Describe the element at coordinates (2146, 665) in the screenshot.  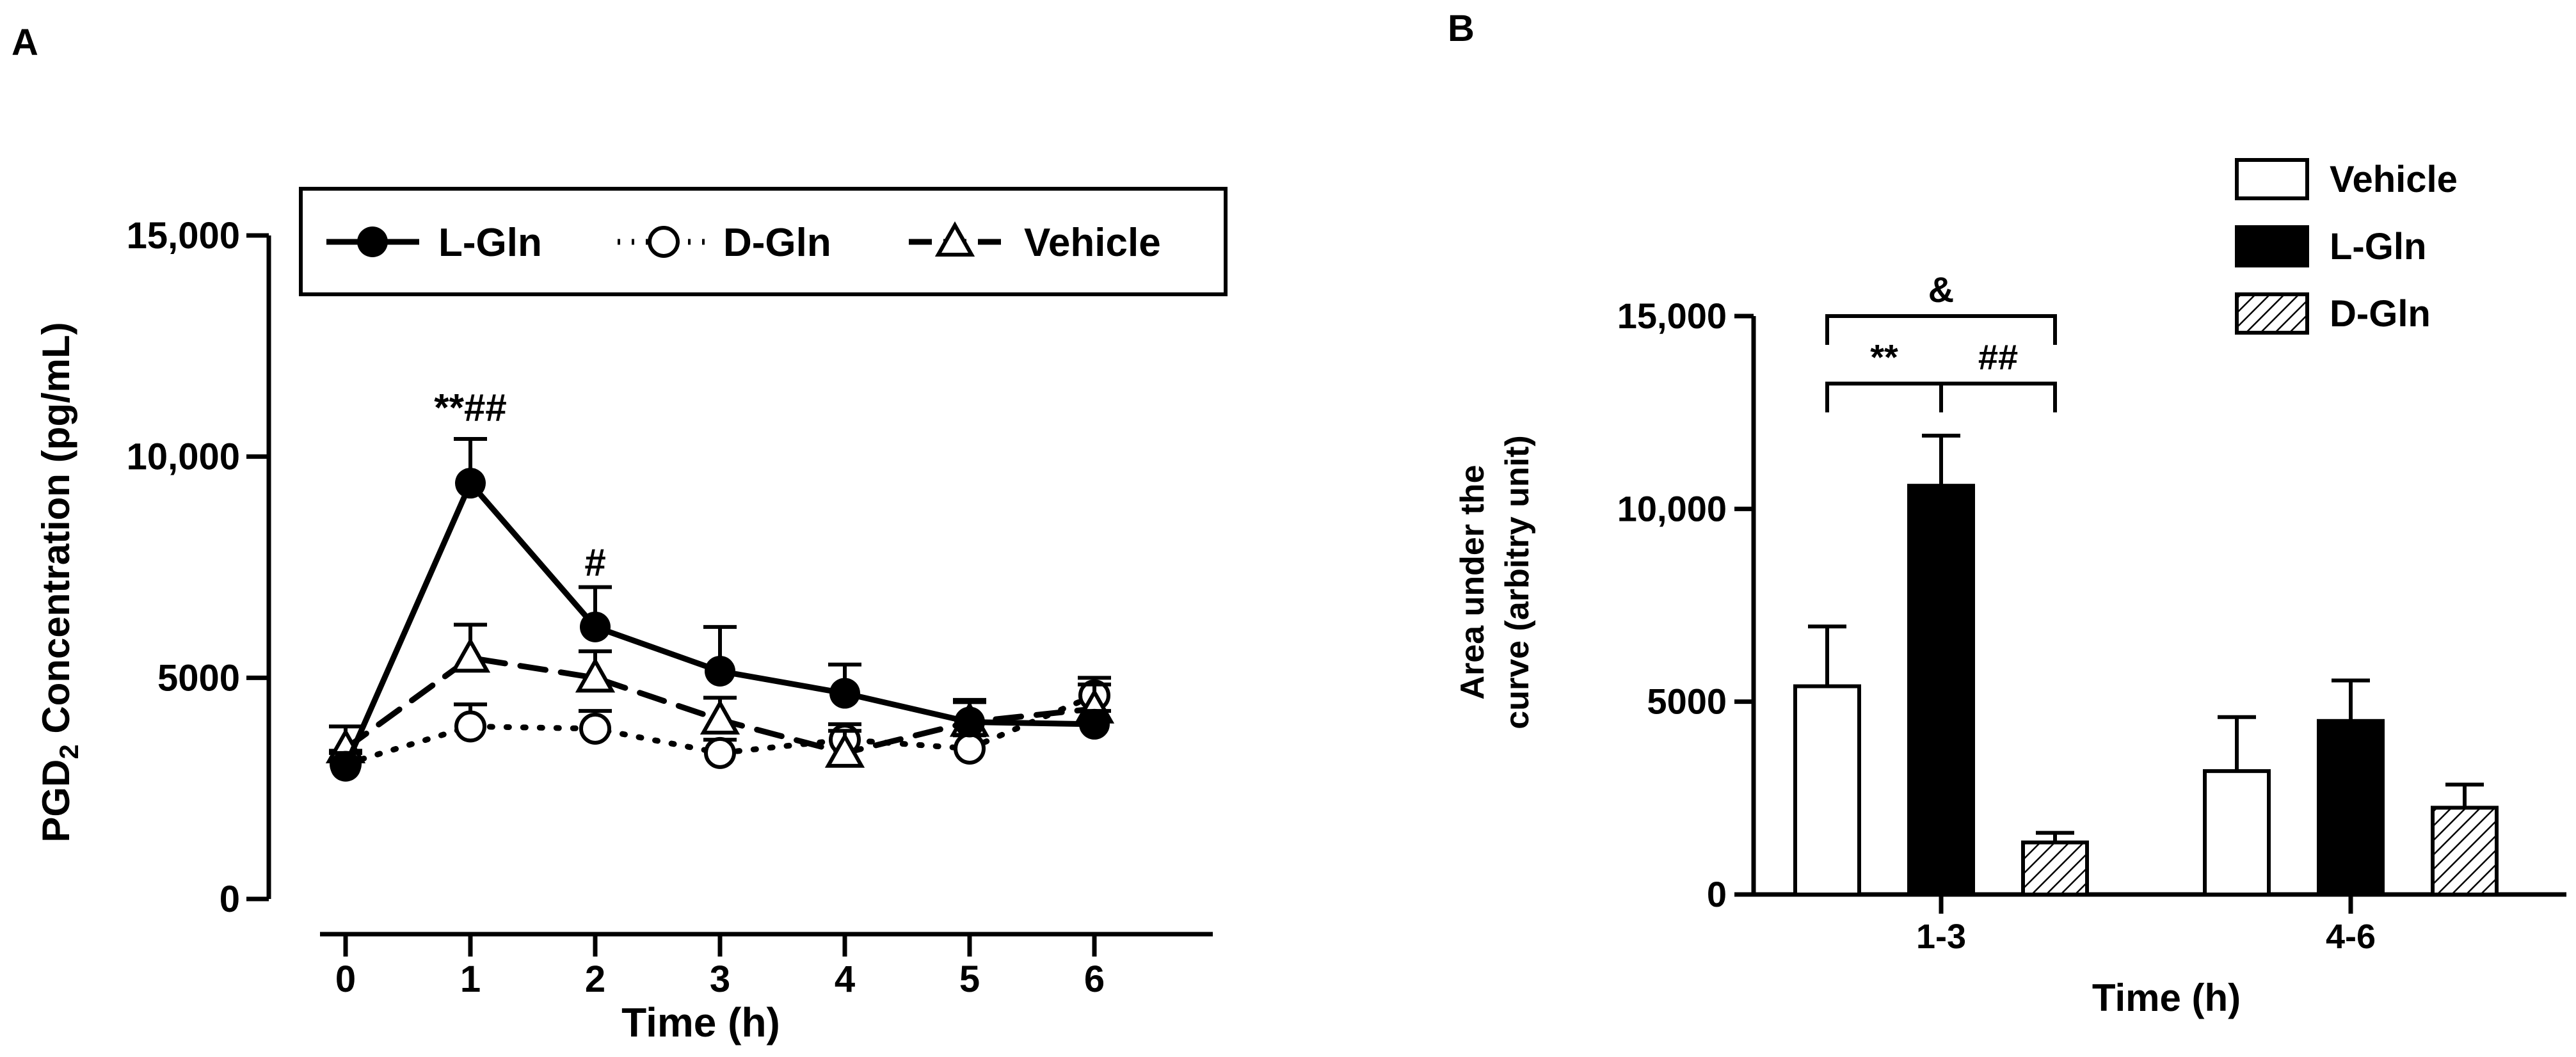
I see `panel-b-bars` at that location.